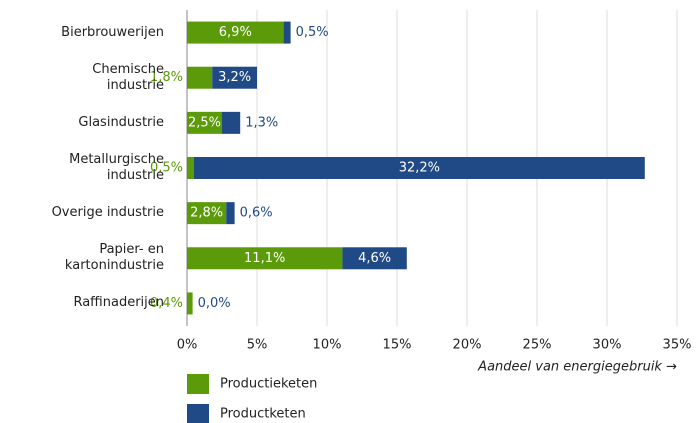 The width and height of the screenshot is (699, 423). What do you see at coordinates (257, 345) in the screenshot?
I see `x-tick-label: 5%` at bounding box center [257, 345].